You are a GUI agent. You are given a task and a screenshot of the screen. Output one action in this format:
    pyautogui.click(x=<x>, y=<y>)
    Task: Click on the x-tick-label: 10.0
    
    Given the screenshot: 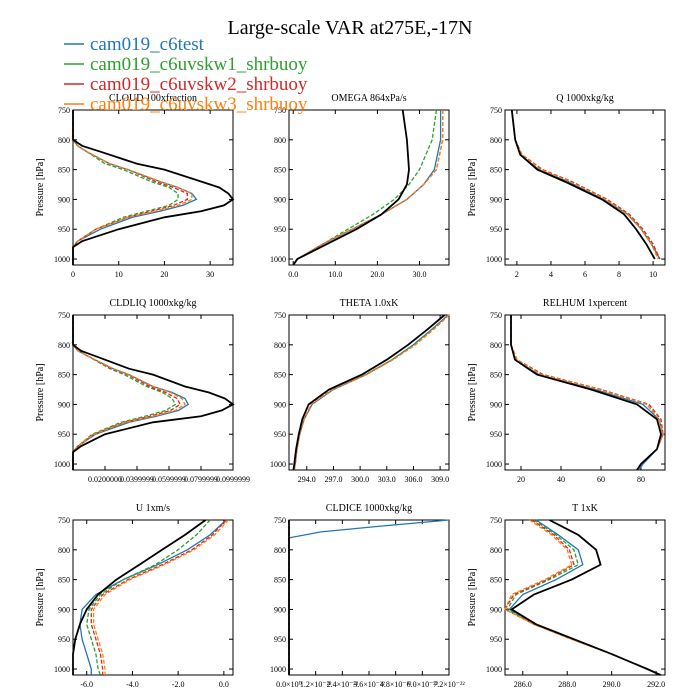 What is the action you would take?
    pyautogui.click(x=335, y=274)
    